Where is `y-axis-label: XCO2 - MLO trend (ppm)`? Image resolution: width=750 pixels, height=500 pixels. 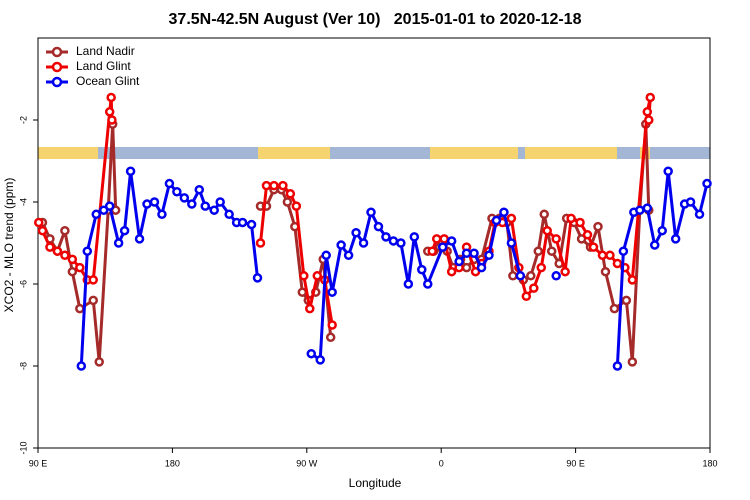
y-axis-label: XCO2 - MLO trend (ppm) is located at coordinates (9, 245).